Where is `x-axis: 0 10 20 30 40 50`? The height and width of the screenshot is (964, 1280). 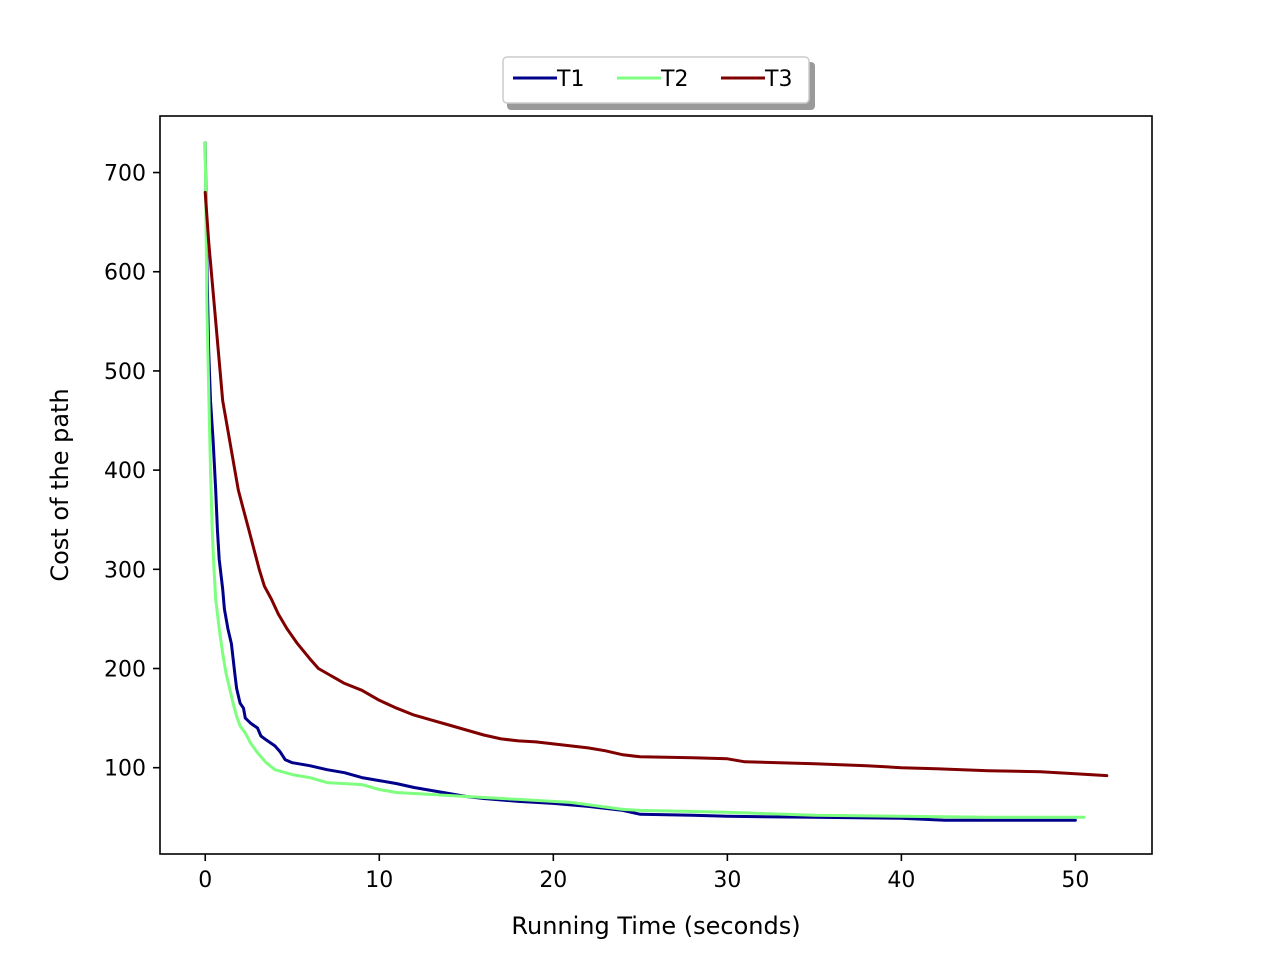
x-axis: 0 10 20 30 40 50 is located at coordinates (643, 873).